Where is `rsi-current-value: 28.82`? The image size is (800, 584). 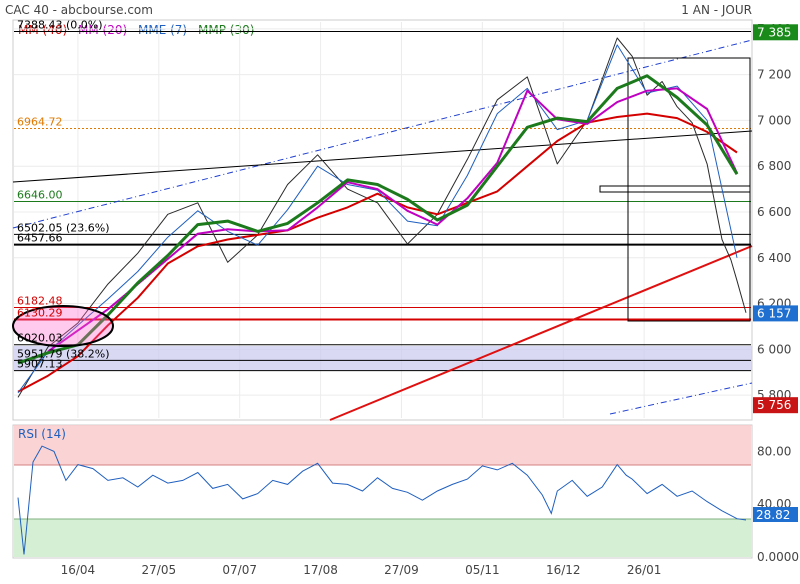
rsi-current-value: 28.82 is located at coordinates (773, 515).